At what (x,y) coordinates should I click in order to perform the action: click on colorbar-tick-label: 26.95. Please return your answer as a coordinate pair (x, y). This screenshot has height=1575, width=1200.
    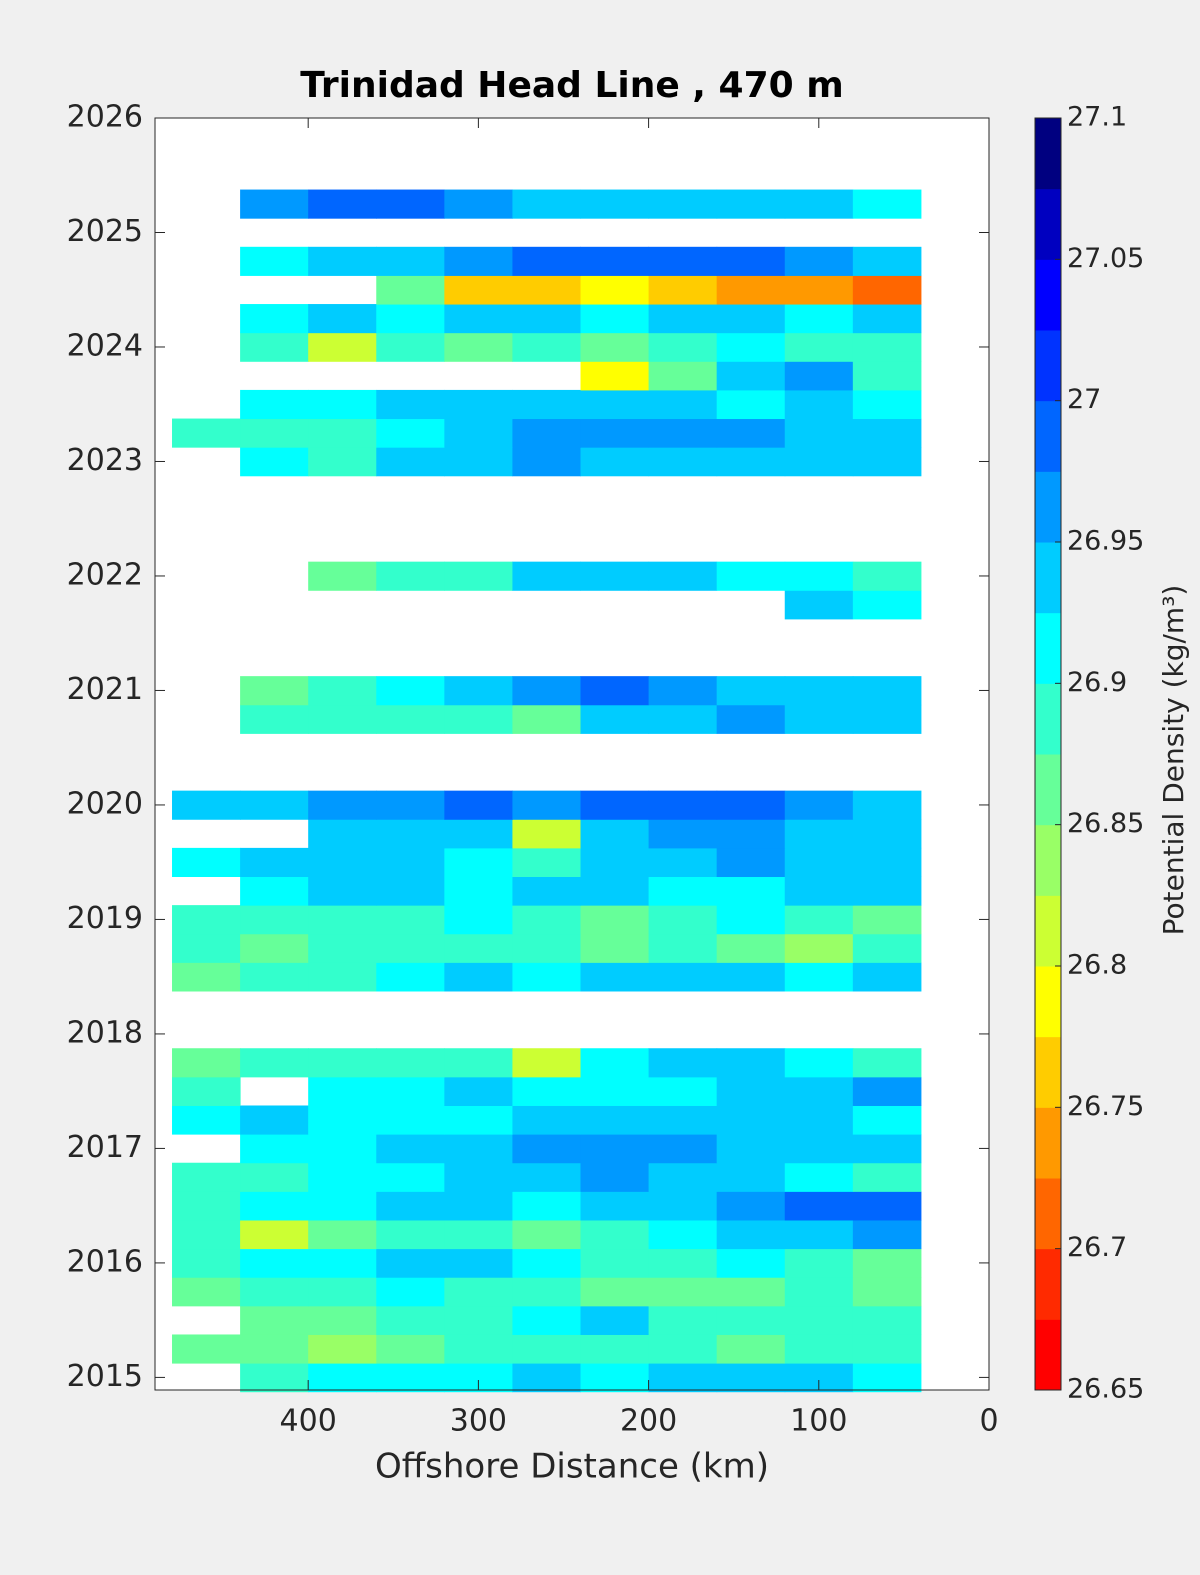
    Looking at the image, I should click on (1105, 541).